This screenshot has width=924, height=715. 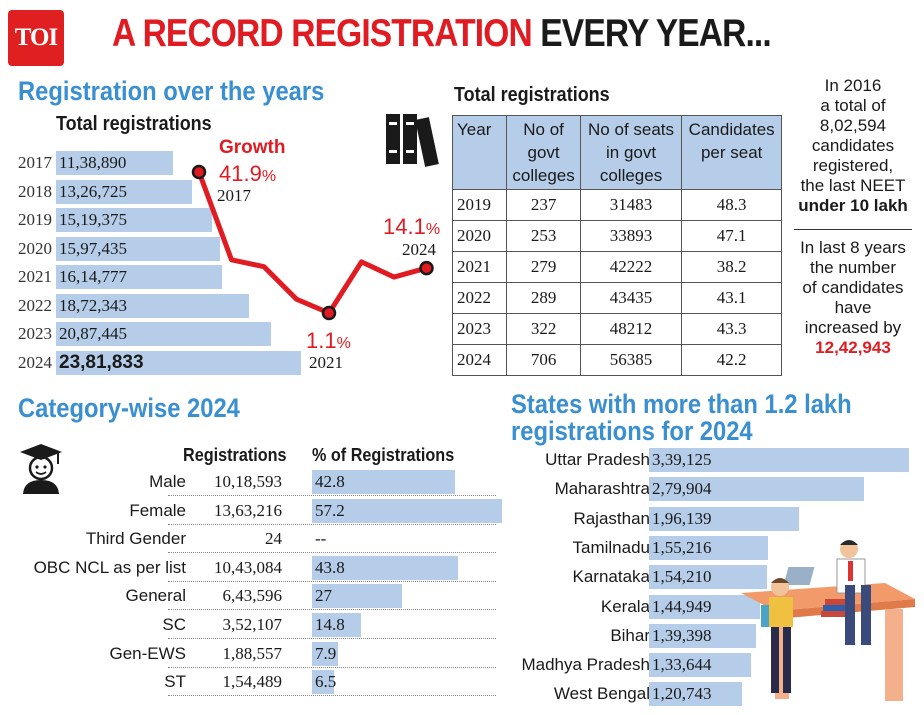 What do you see at coordinates (543, 236) in the screenshot?
I see `table-cell: 253` at bounding box center [543, 236].